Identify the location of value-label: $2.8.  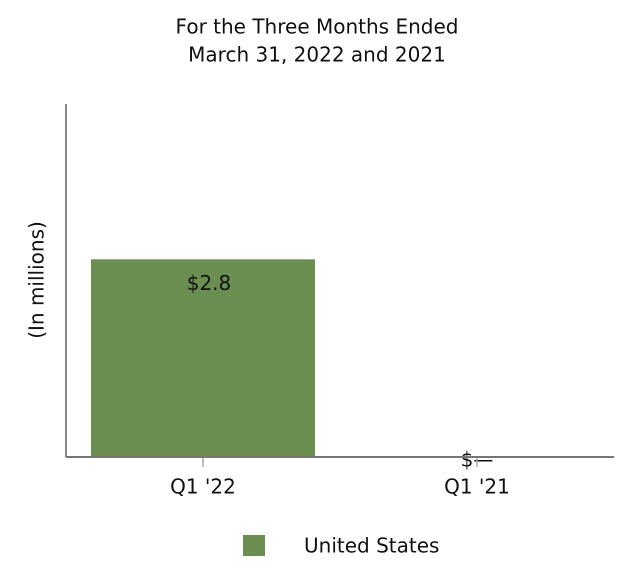
(209, 283).